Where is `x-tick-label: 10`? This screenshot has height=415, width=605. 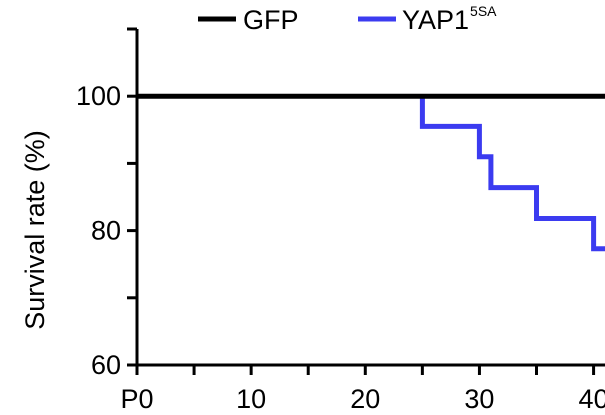 x-tick-label: 10 is located at coordinates (251, 399).